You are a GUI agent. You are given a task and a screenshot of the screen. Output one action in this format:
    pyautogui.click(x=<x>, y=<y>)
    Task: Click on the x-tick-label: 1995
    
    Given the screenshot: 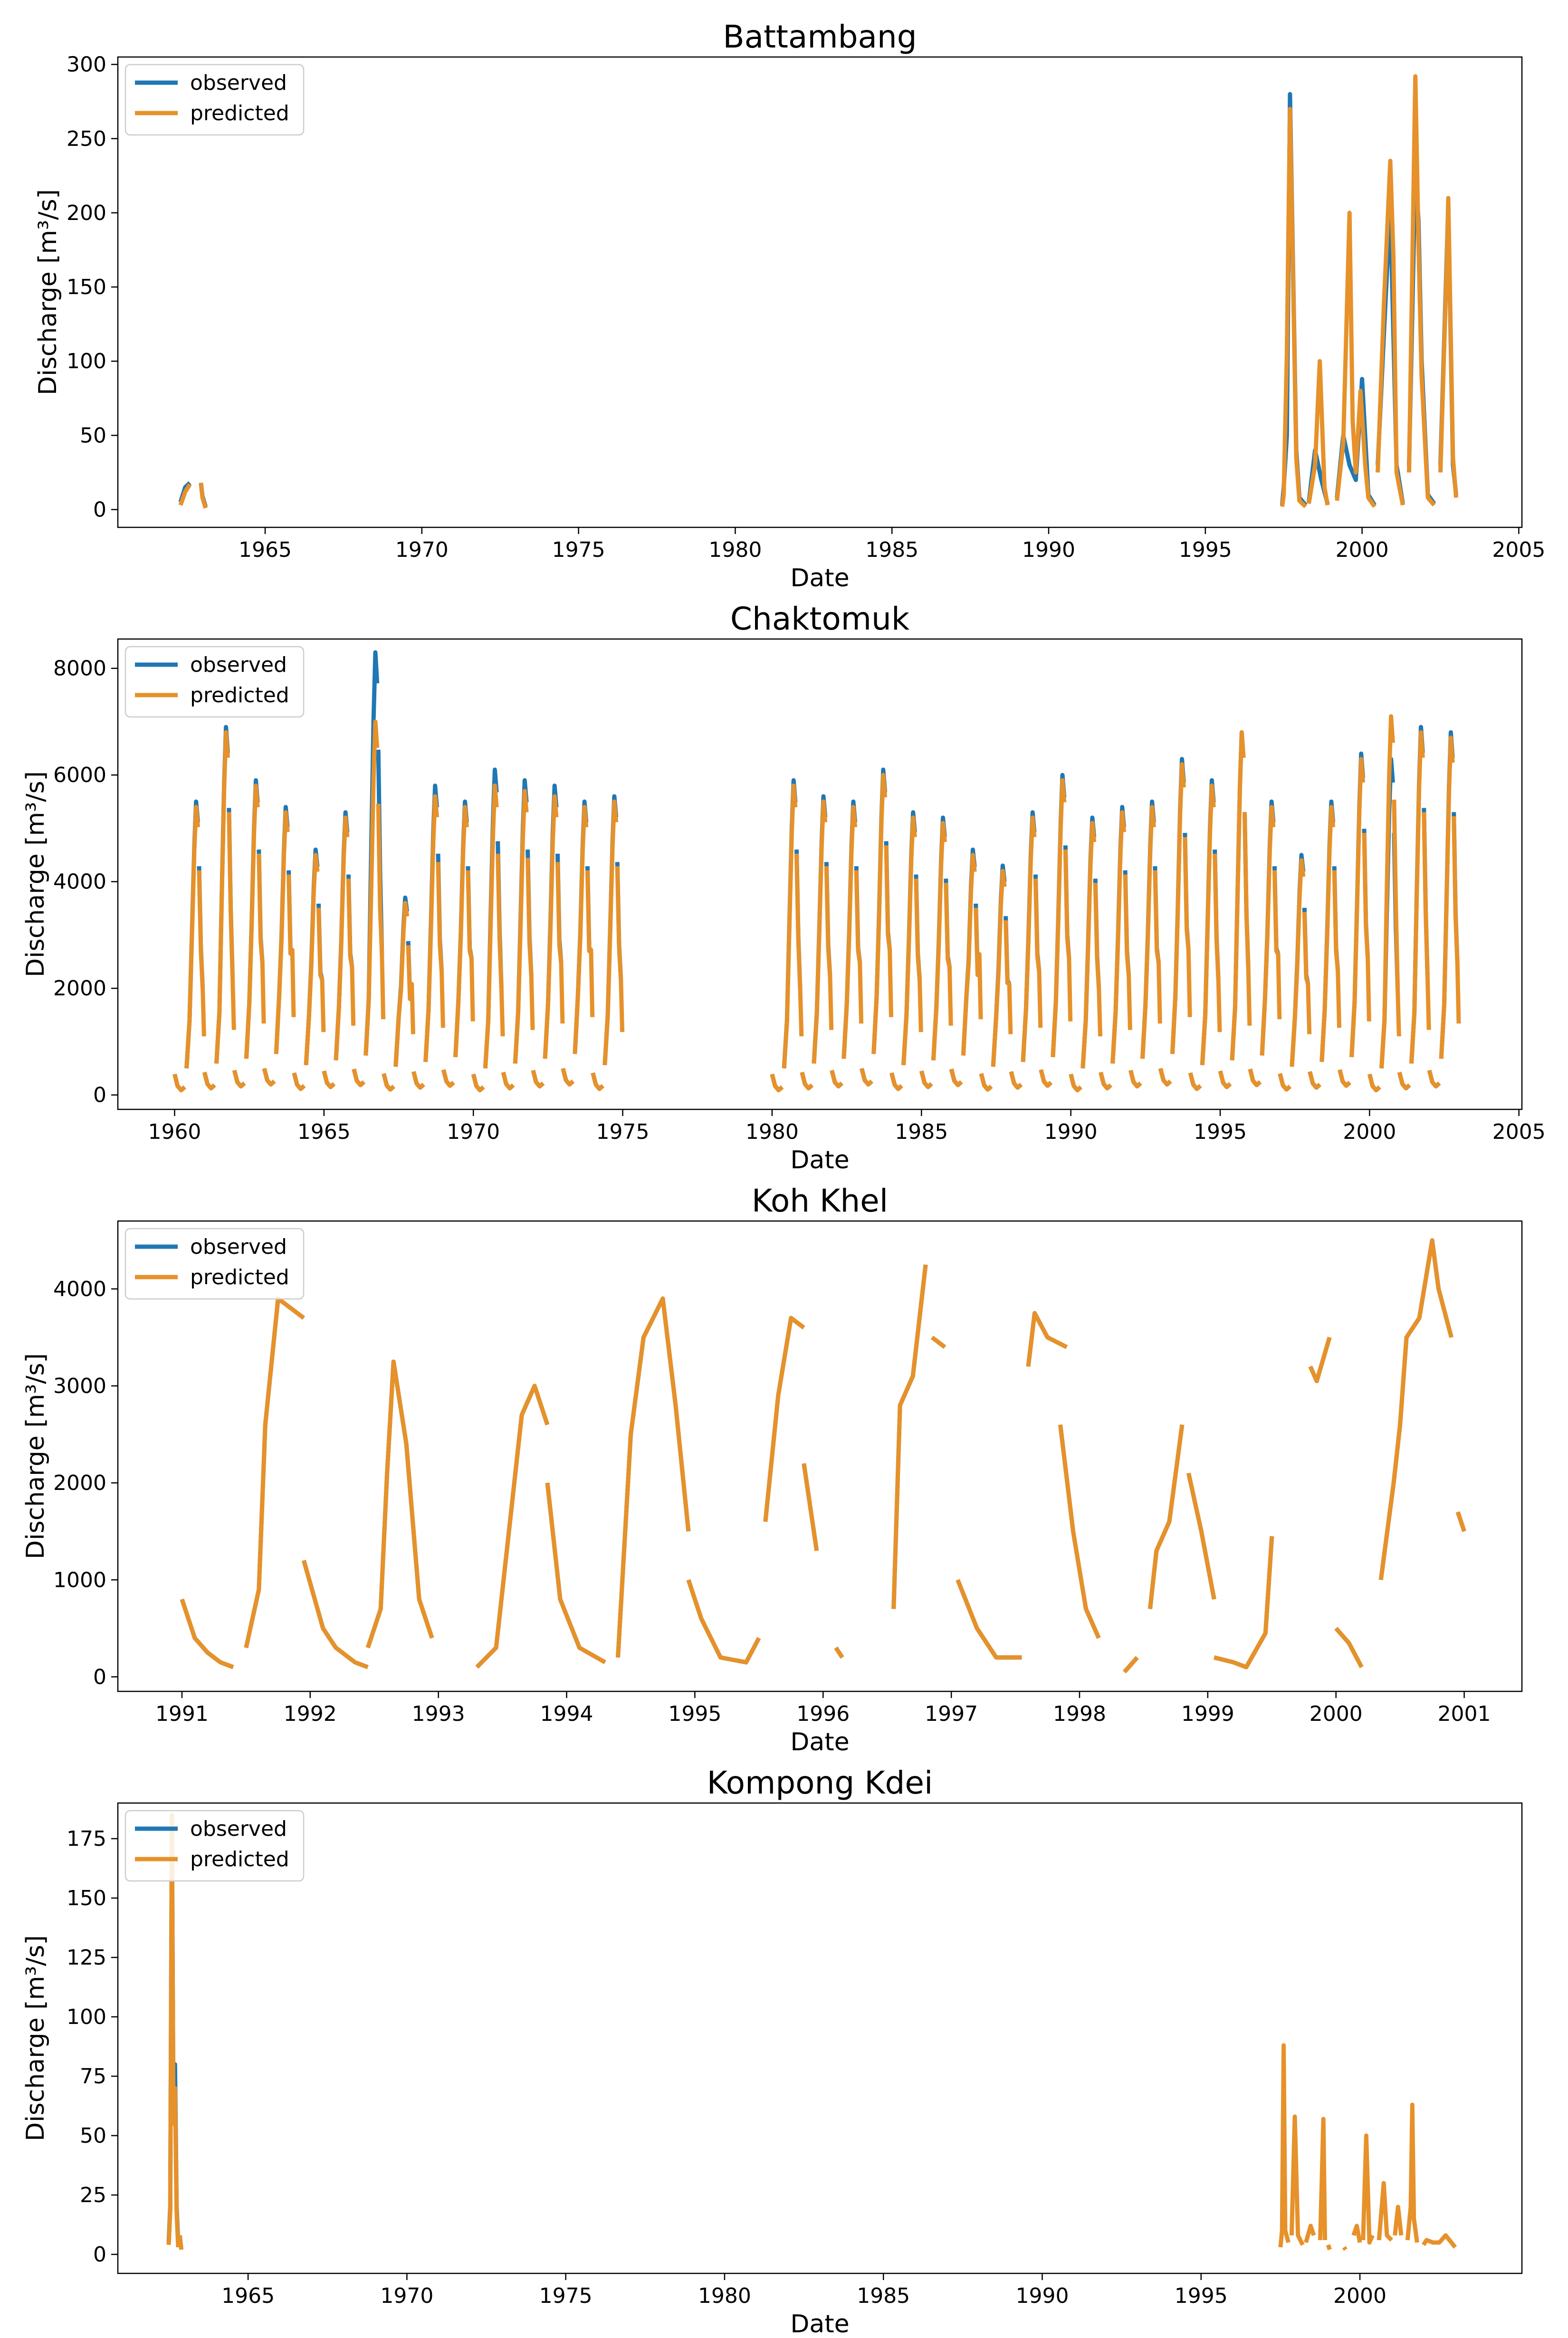 What is the action you would take?
    pyautogui.click(x=1206, y=550)
    